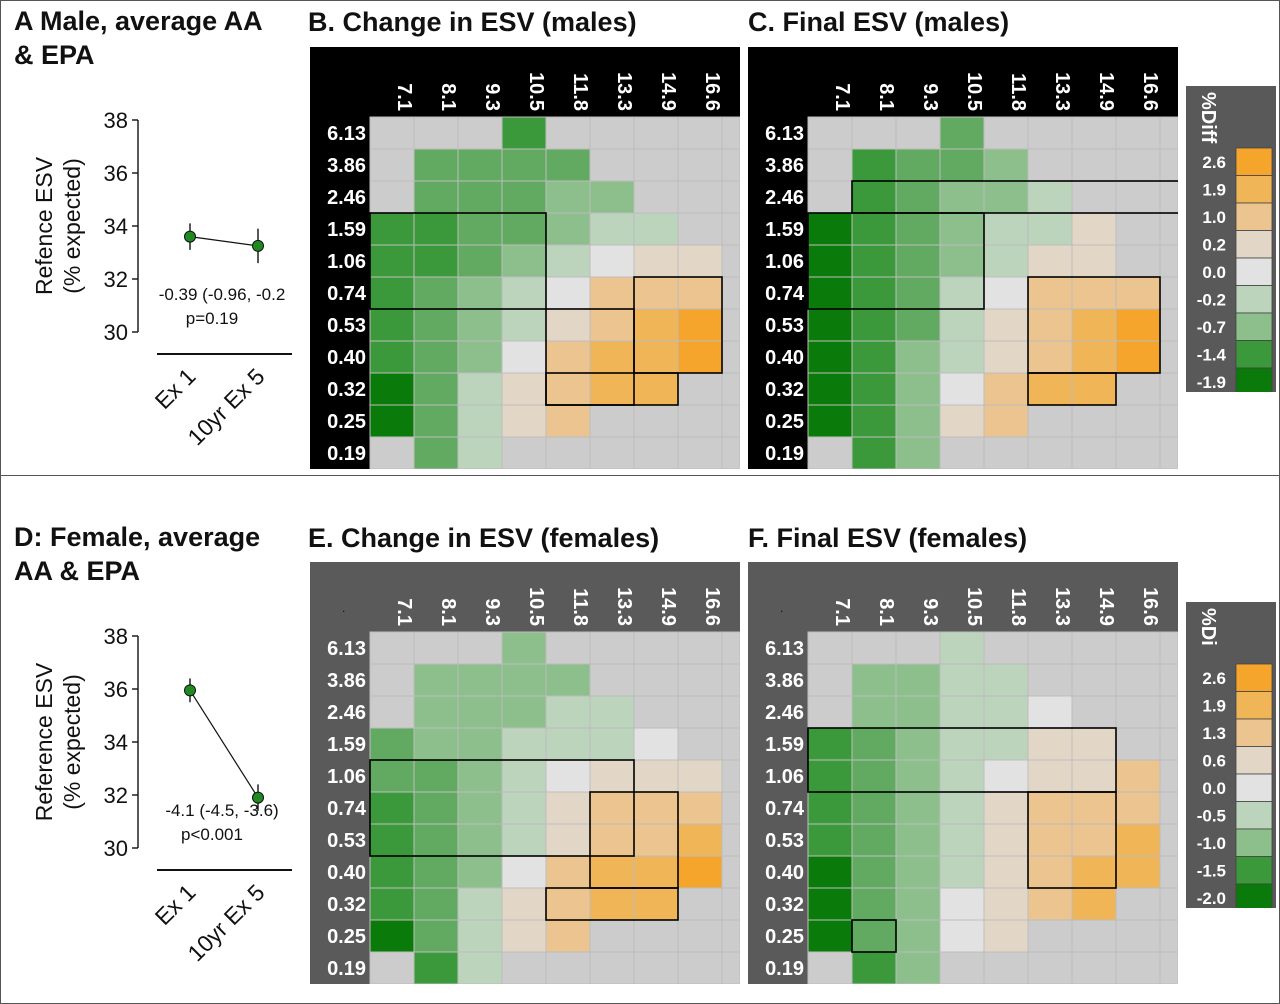  I want to click on panel-d-title: D: Female, average AA & EPA, so click(137, 554).